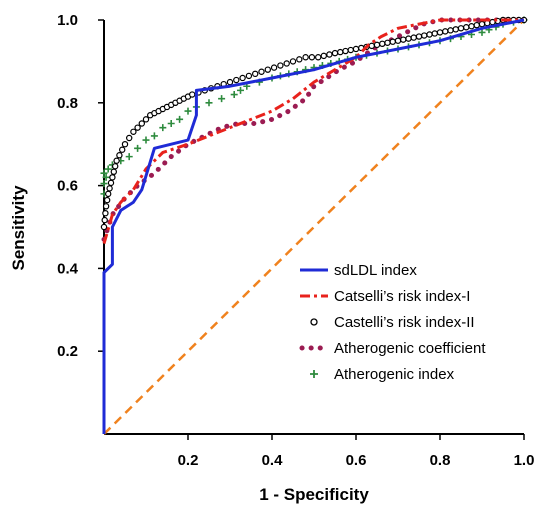 The width and height of the screenshot is (550, 518). I want to click on x-tick-label: 0.8, so click(440, 460).